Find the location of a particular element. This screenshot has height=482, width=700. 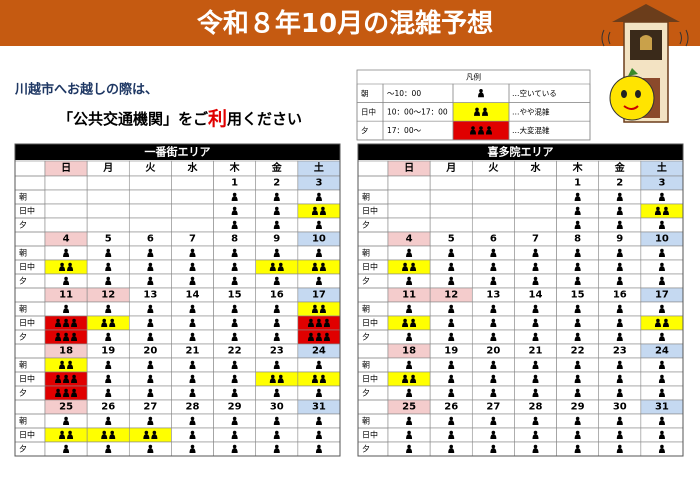

date: 18 is located at coordinates (409, 351).